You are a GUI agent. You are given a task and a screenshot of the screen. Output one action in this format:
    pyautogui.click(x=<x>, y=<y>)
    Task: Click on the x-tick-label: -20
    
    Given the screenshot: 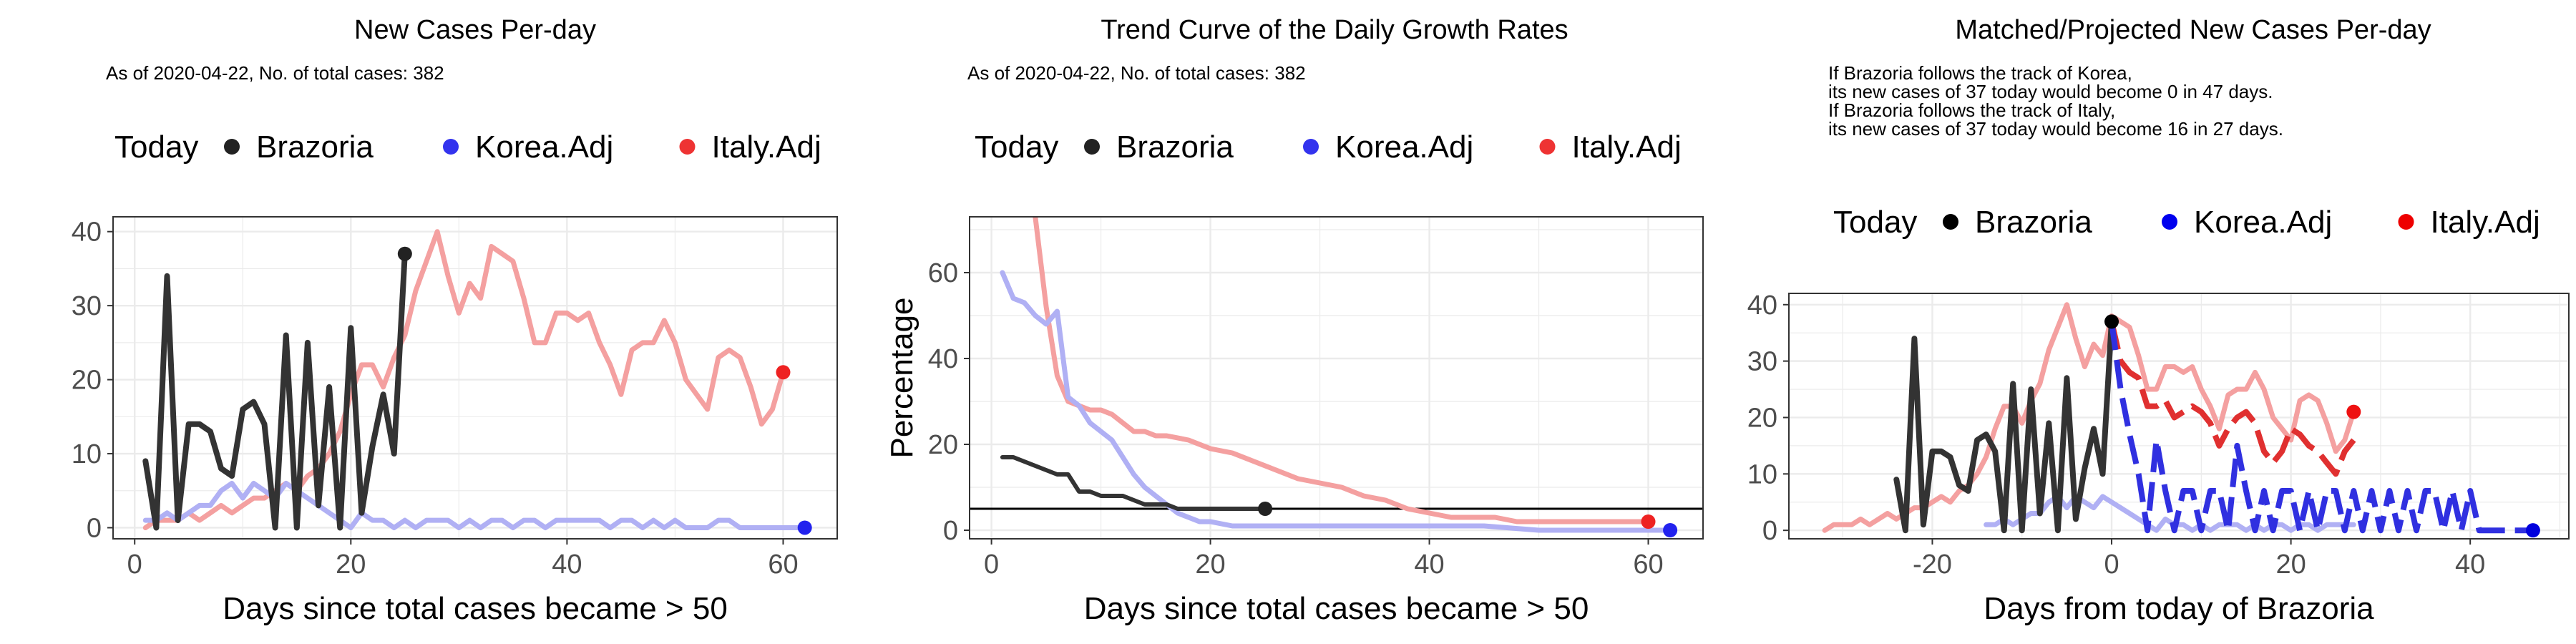 What is the action you would take?
    pyautogui.click(x=1932, y=565)
    